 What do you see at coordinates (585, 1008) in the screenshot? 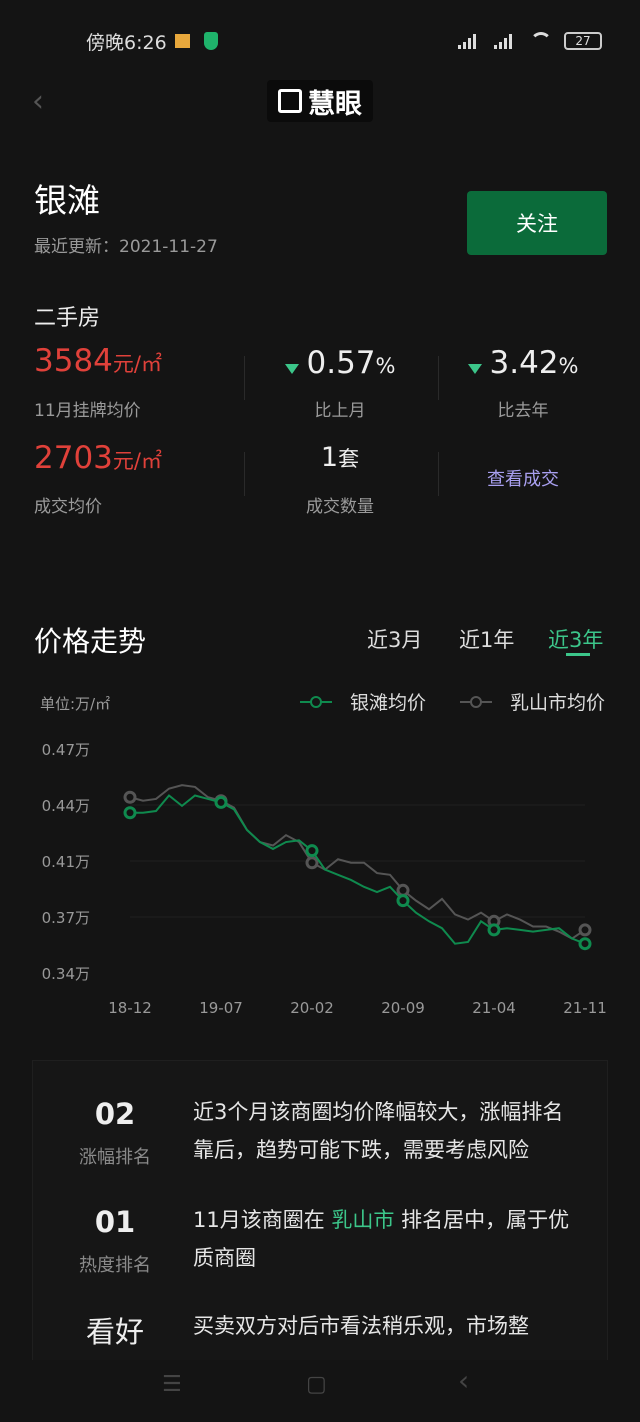
I see `x-tick-label: 21-11` at bounding box center [585, 1008].